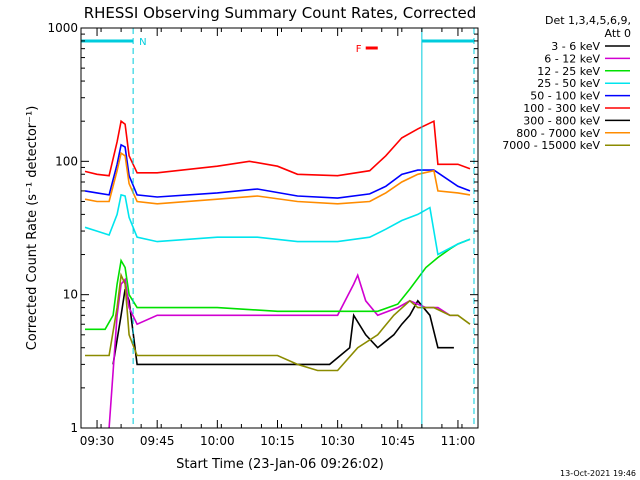 The width and height of the screenshot is (640, 480). Describe the element at coordinates (142, 42) in the screenshot. I see `night-label: N` at that location.